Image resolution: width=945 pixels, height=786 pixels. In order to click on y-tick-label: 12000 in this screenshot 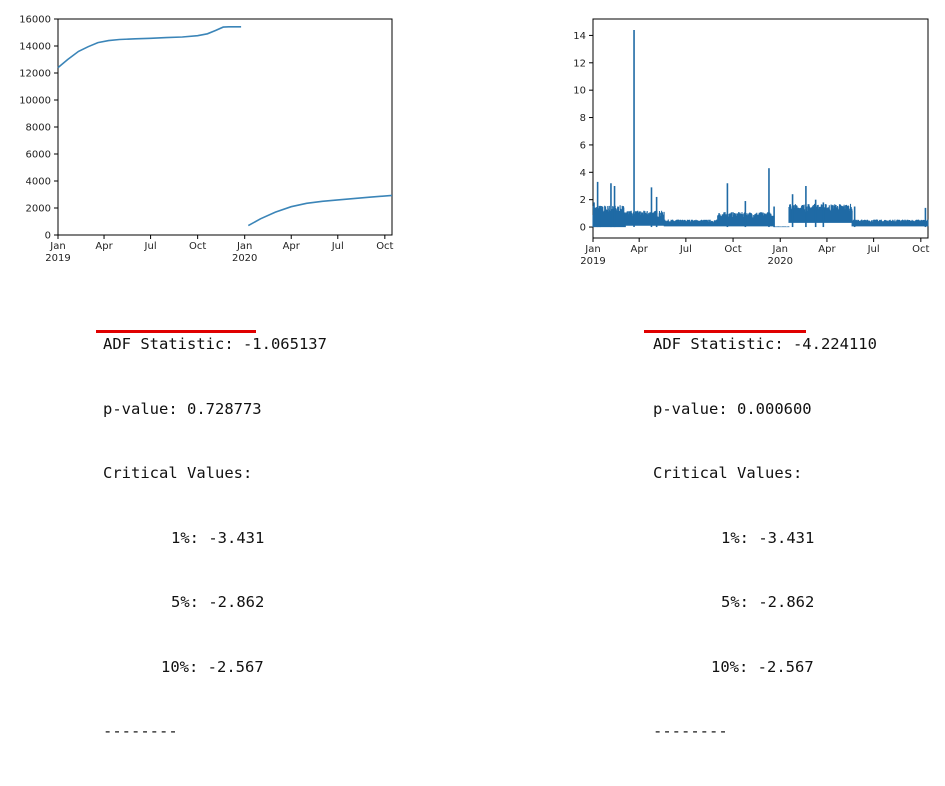, I will do `click(35, 74)`.